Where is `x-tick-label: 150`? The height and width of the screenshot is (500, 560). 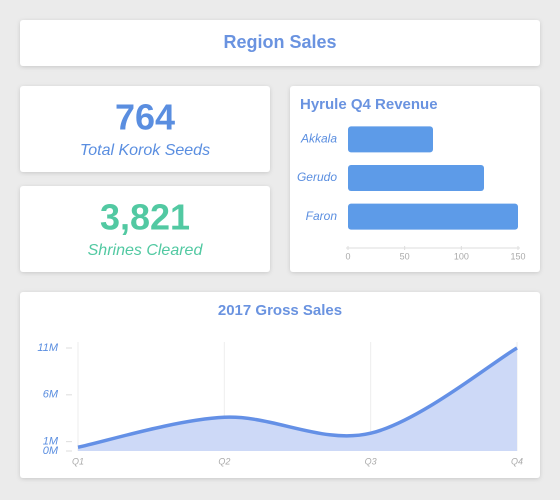 x-tick-label: 150 is located at coordinates (517, 256).